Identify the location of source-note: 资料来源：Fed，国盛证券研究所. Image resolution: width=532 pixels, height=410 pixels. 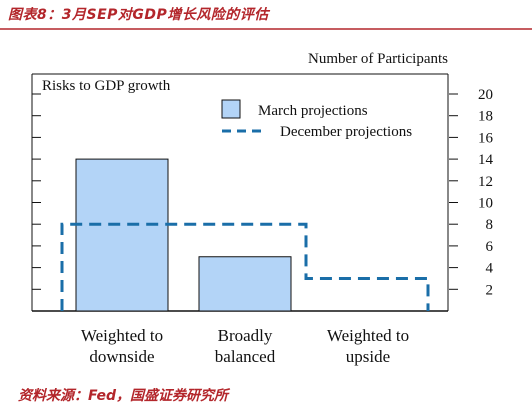
(123, 396).